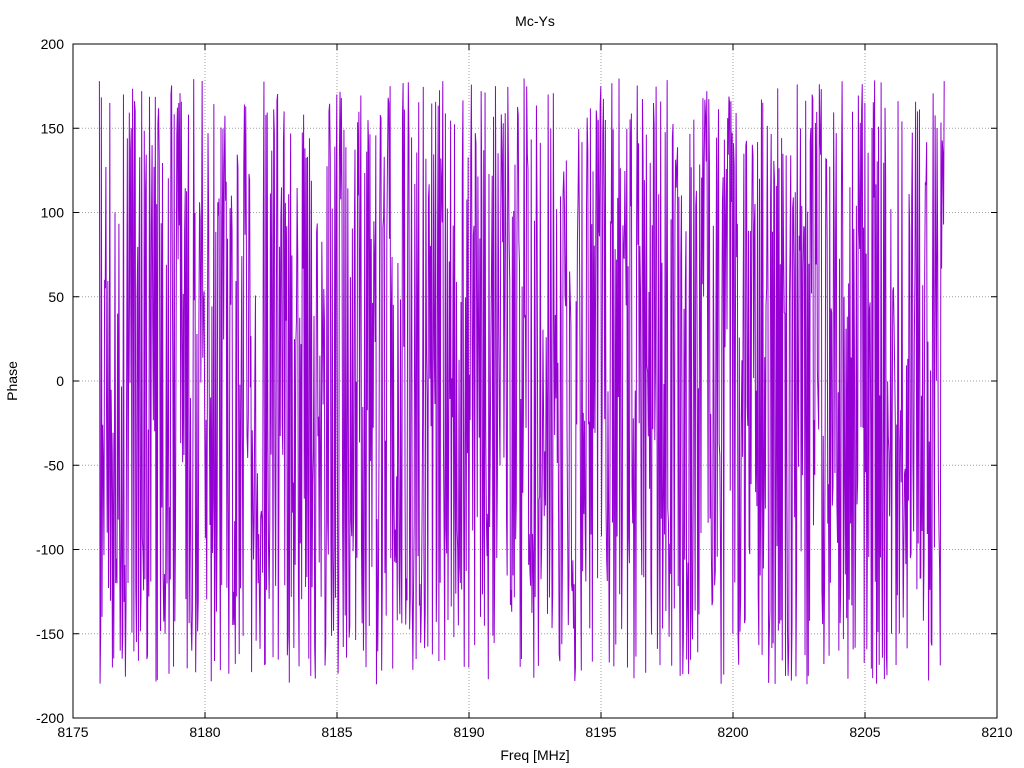 This screenshot has height=768, width=1024. I want to click on y-tick-label: -200, so click(50, 718).